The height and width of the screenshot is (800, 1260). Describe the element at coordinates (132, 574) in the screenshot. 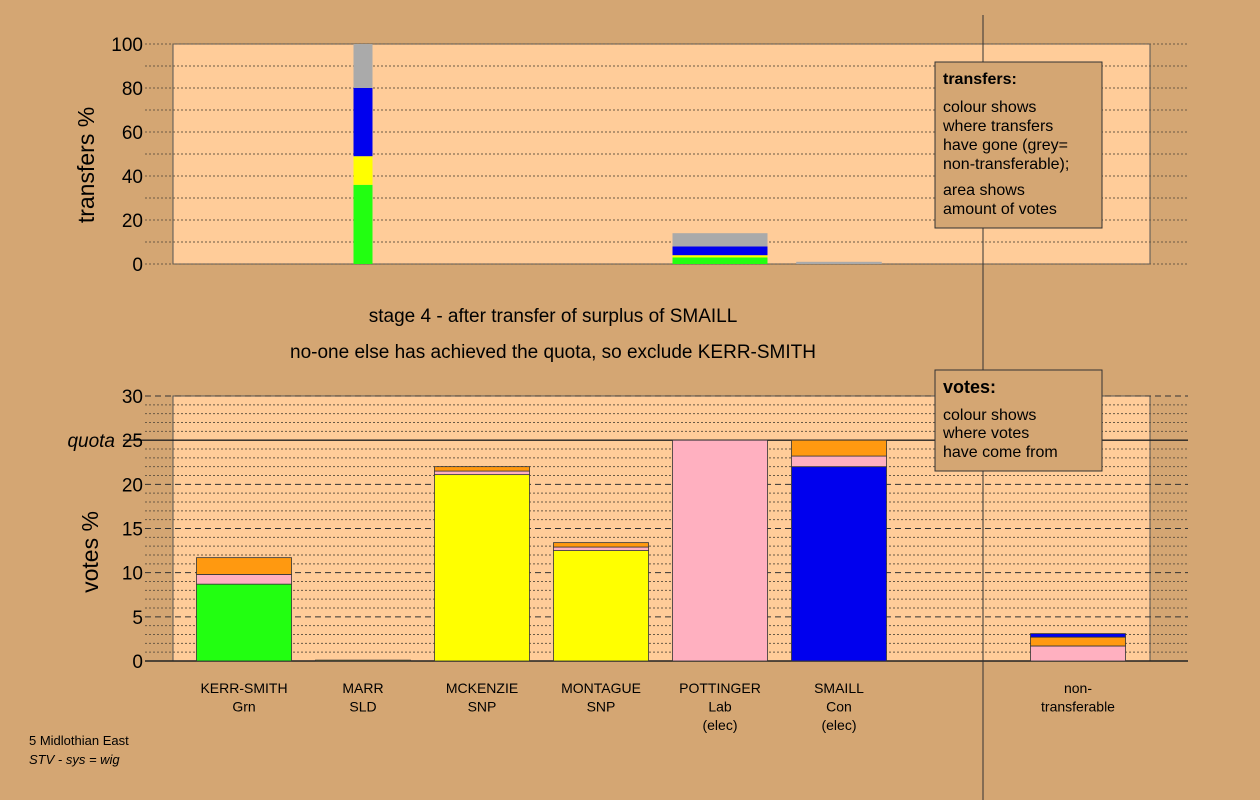

I see `y-tick-label: 10` at that location.